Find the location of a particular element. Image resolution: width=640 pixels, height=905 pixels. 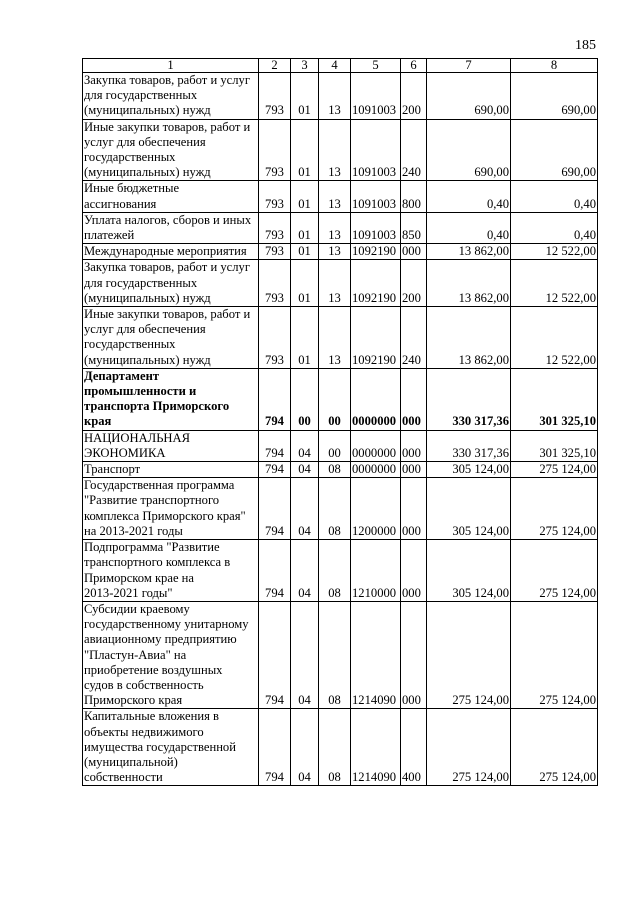

target-article-cell: 1210000 is located at coordinates (375, 570).